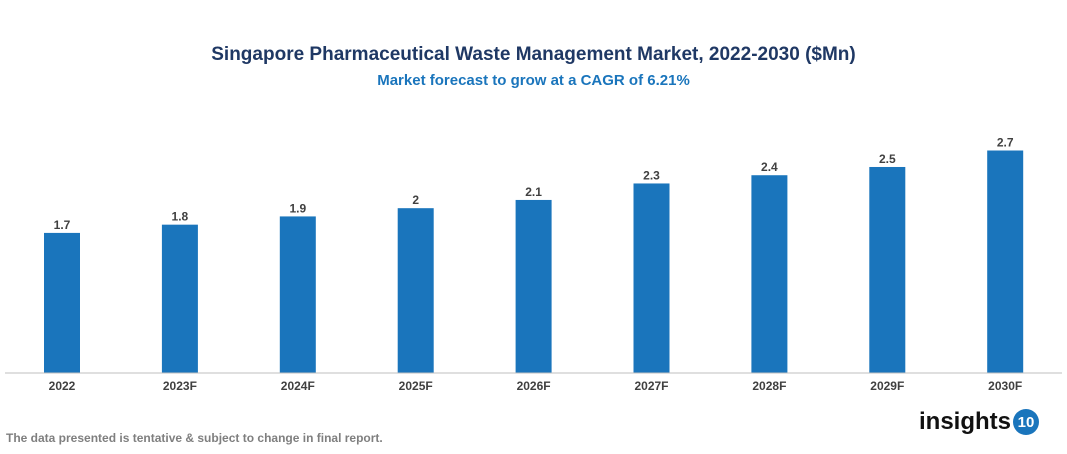  Describe the element at coordinates (533, 192) in the screenshot. I see `data-label: 2.1` at that location.